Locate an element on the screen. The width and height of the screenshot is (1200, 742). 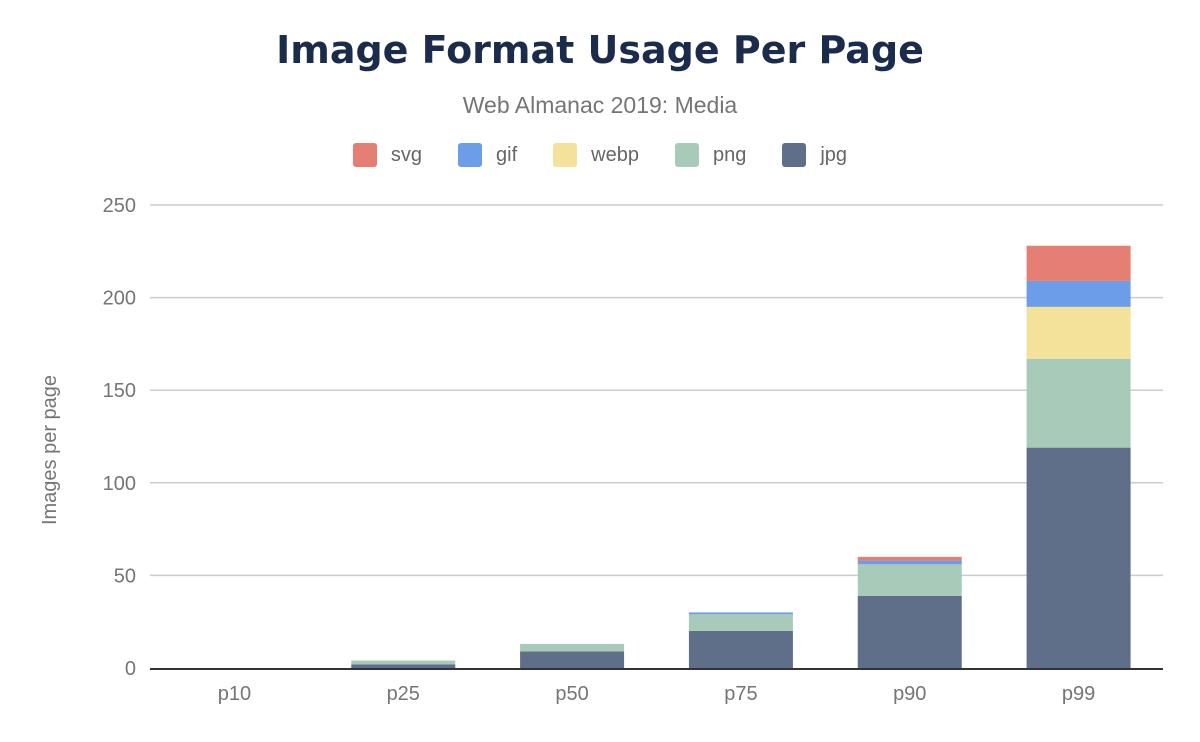
bar-png-p90 is located at coordinates (909, 580).